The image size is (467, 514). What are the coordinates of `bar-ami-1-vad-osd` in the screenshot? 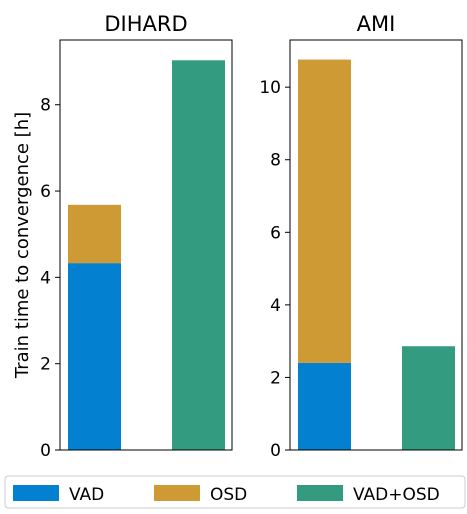 It's located at (428, 398).